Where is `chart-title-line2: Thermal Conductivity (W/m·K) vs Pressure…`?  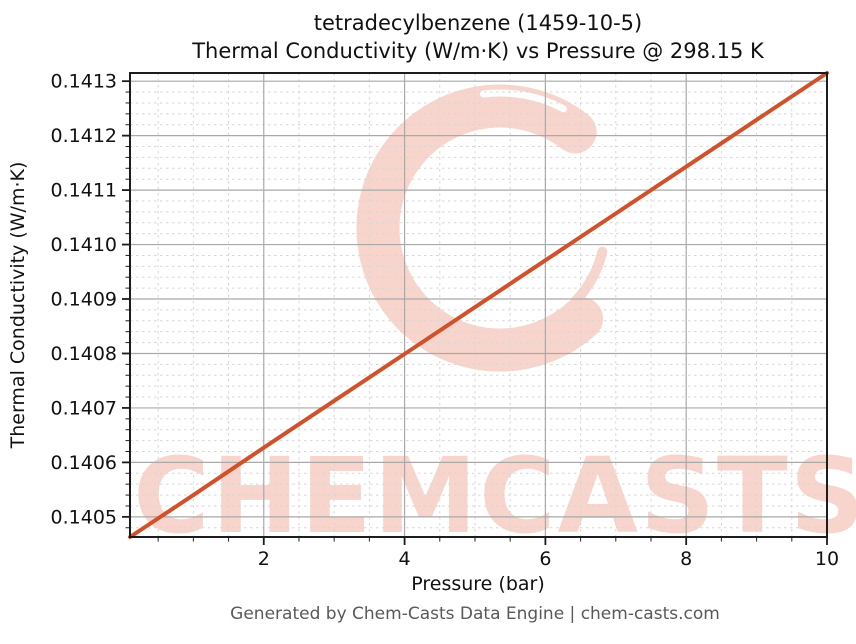
chart-title-line2: Thermal Conductivity (W/m·K) vs Pressure… is located at coordinates (478, 51).